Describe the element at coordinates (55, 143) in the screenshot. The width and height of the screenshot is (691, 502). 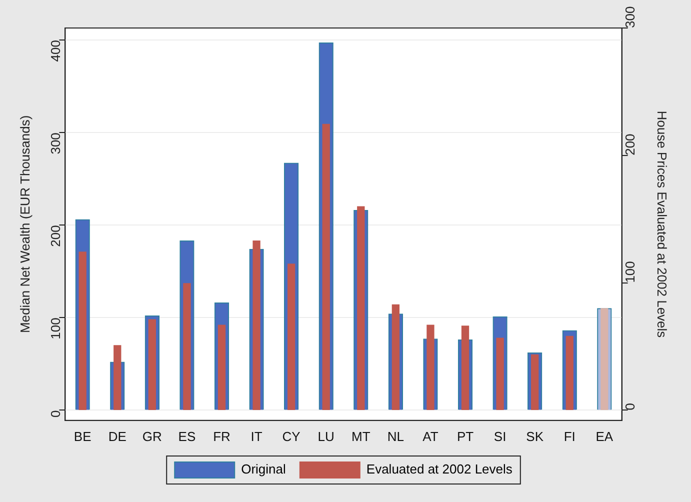
I see `y-tick-label: 300` at that location.